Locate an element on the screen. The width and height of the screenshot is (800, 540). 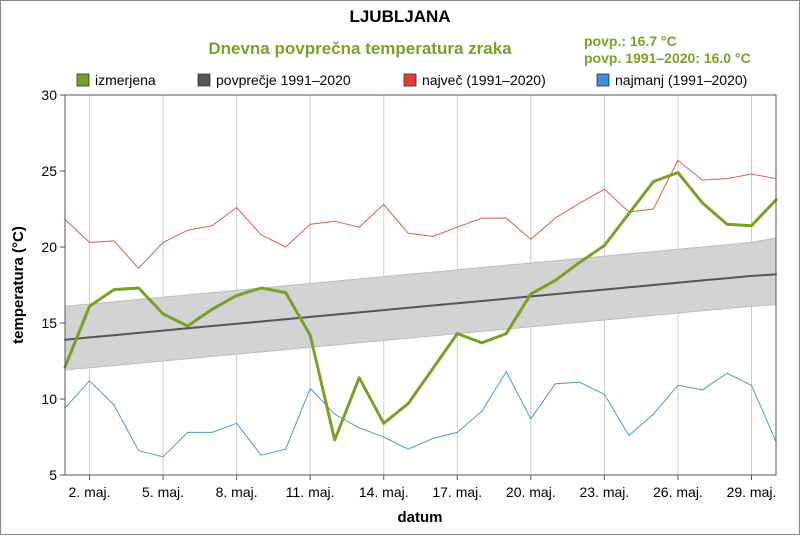
legend-swatch-normal is located at coordinates (204, 80).